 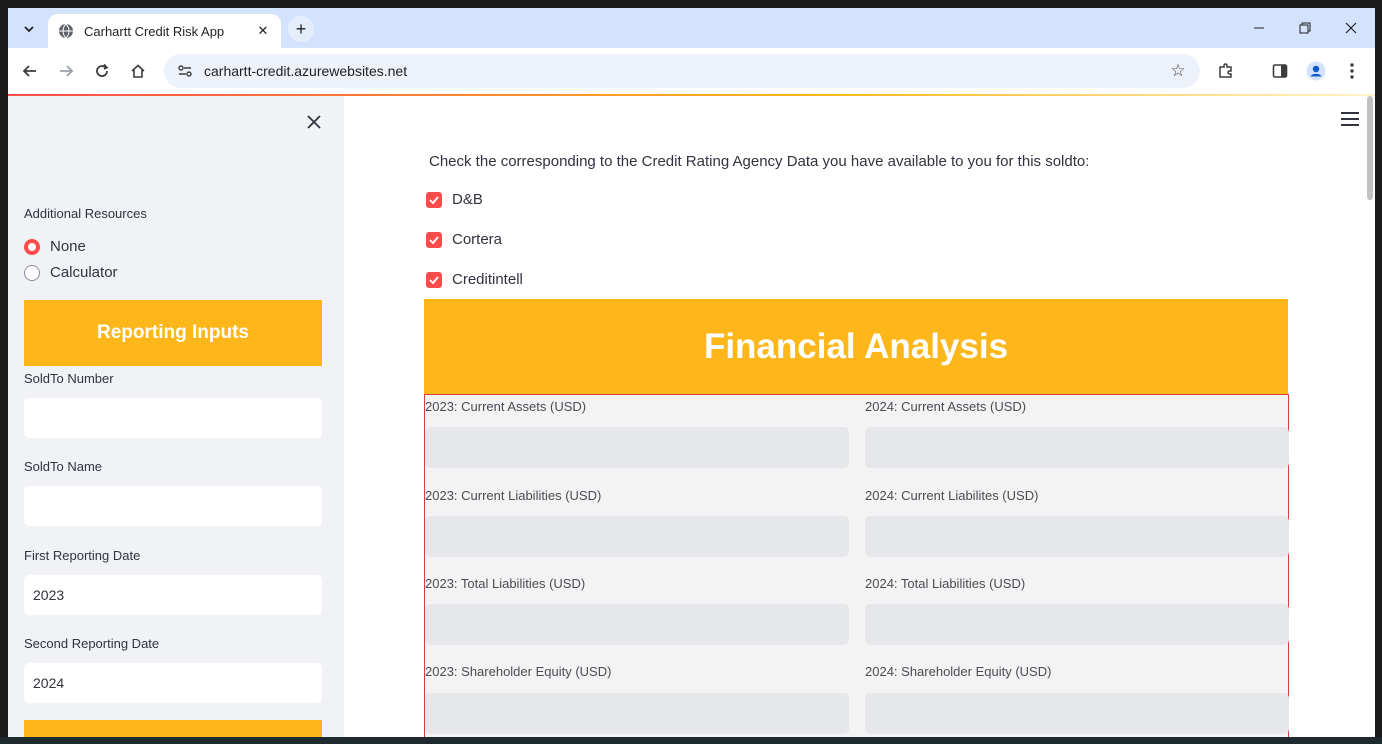 What do you see at coordinates (691, 95) in the screenshot?
I see `app-header-decoration` at bounding box center [691, 95].